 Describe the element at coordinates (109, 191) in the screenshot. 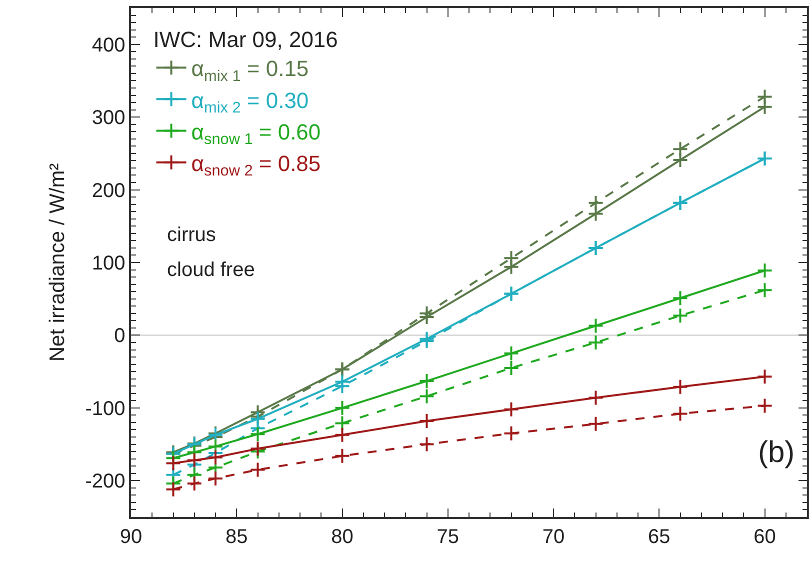

I see `y-tick-label: 200` at that location.